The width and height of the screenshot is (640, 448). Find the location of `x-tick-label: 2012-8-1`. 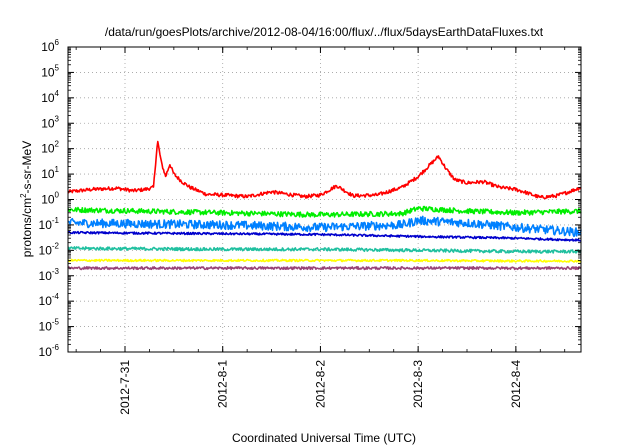

x-tick-label: 2012-8-1 is located at coordinates (223, 384).